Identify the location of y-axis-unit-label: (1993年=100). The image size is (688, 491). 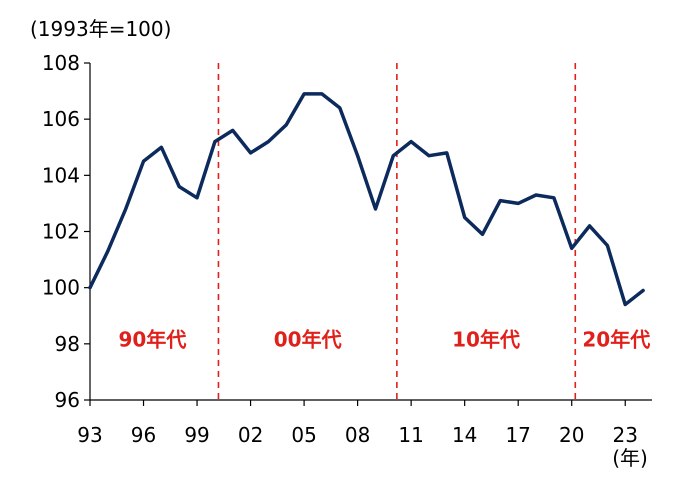
(100, 29).